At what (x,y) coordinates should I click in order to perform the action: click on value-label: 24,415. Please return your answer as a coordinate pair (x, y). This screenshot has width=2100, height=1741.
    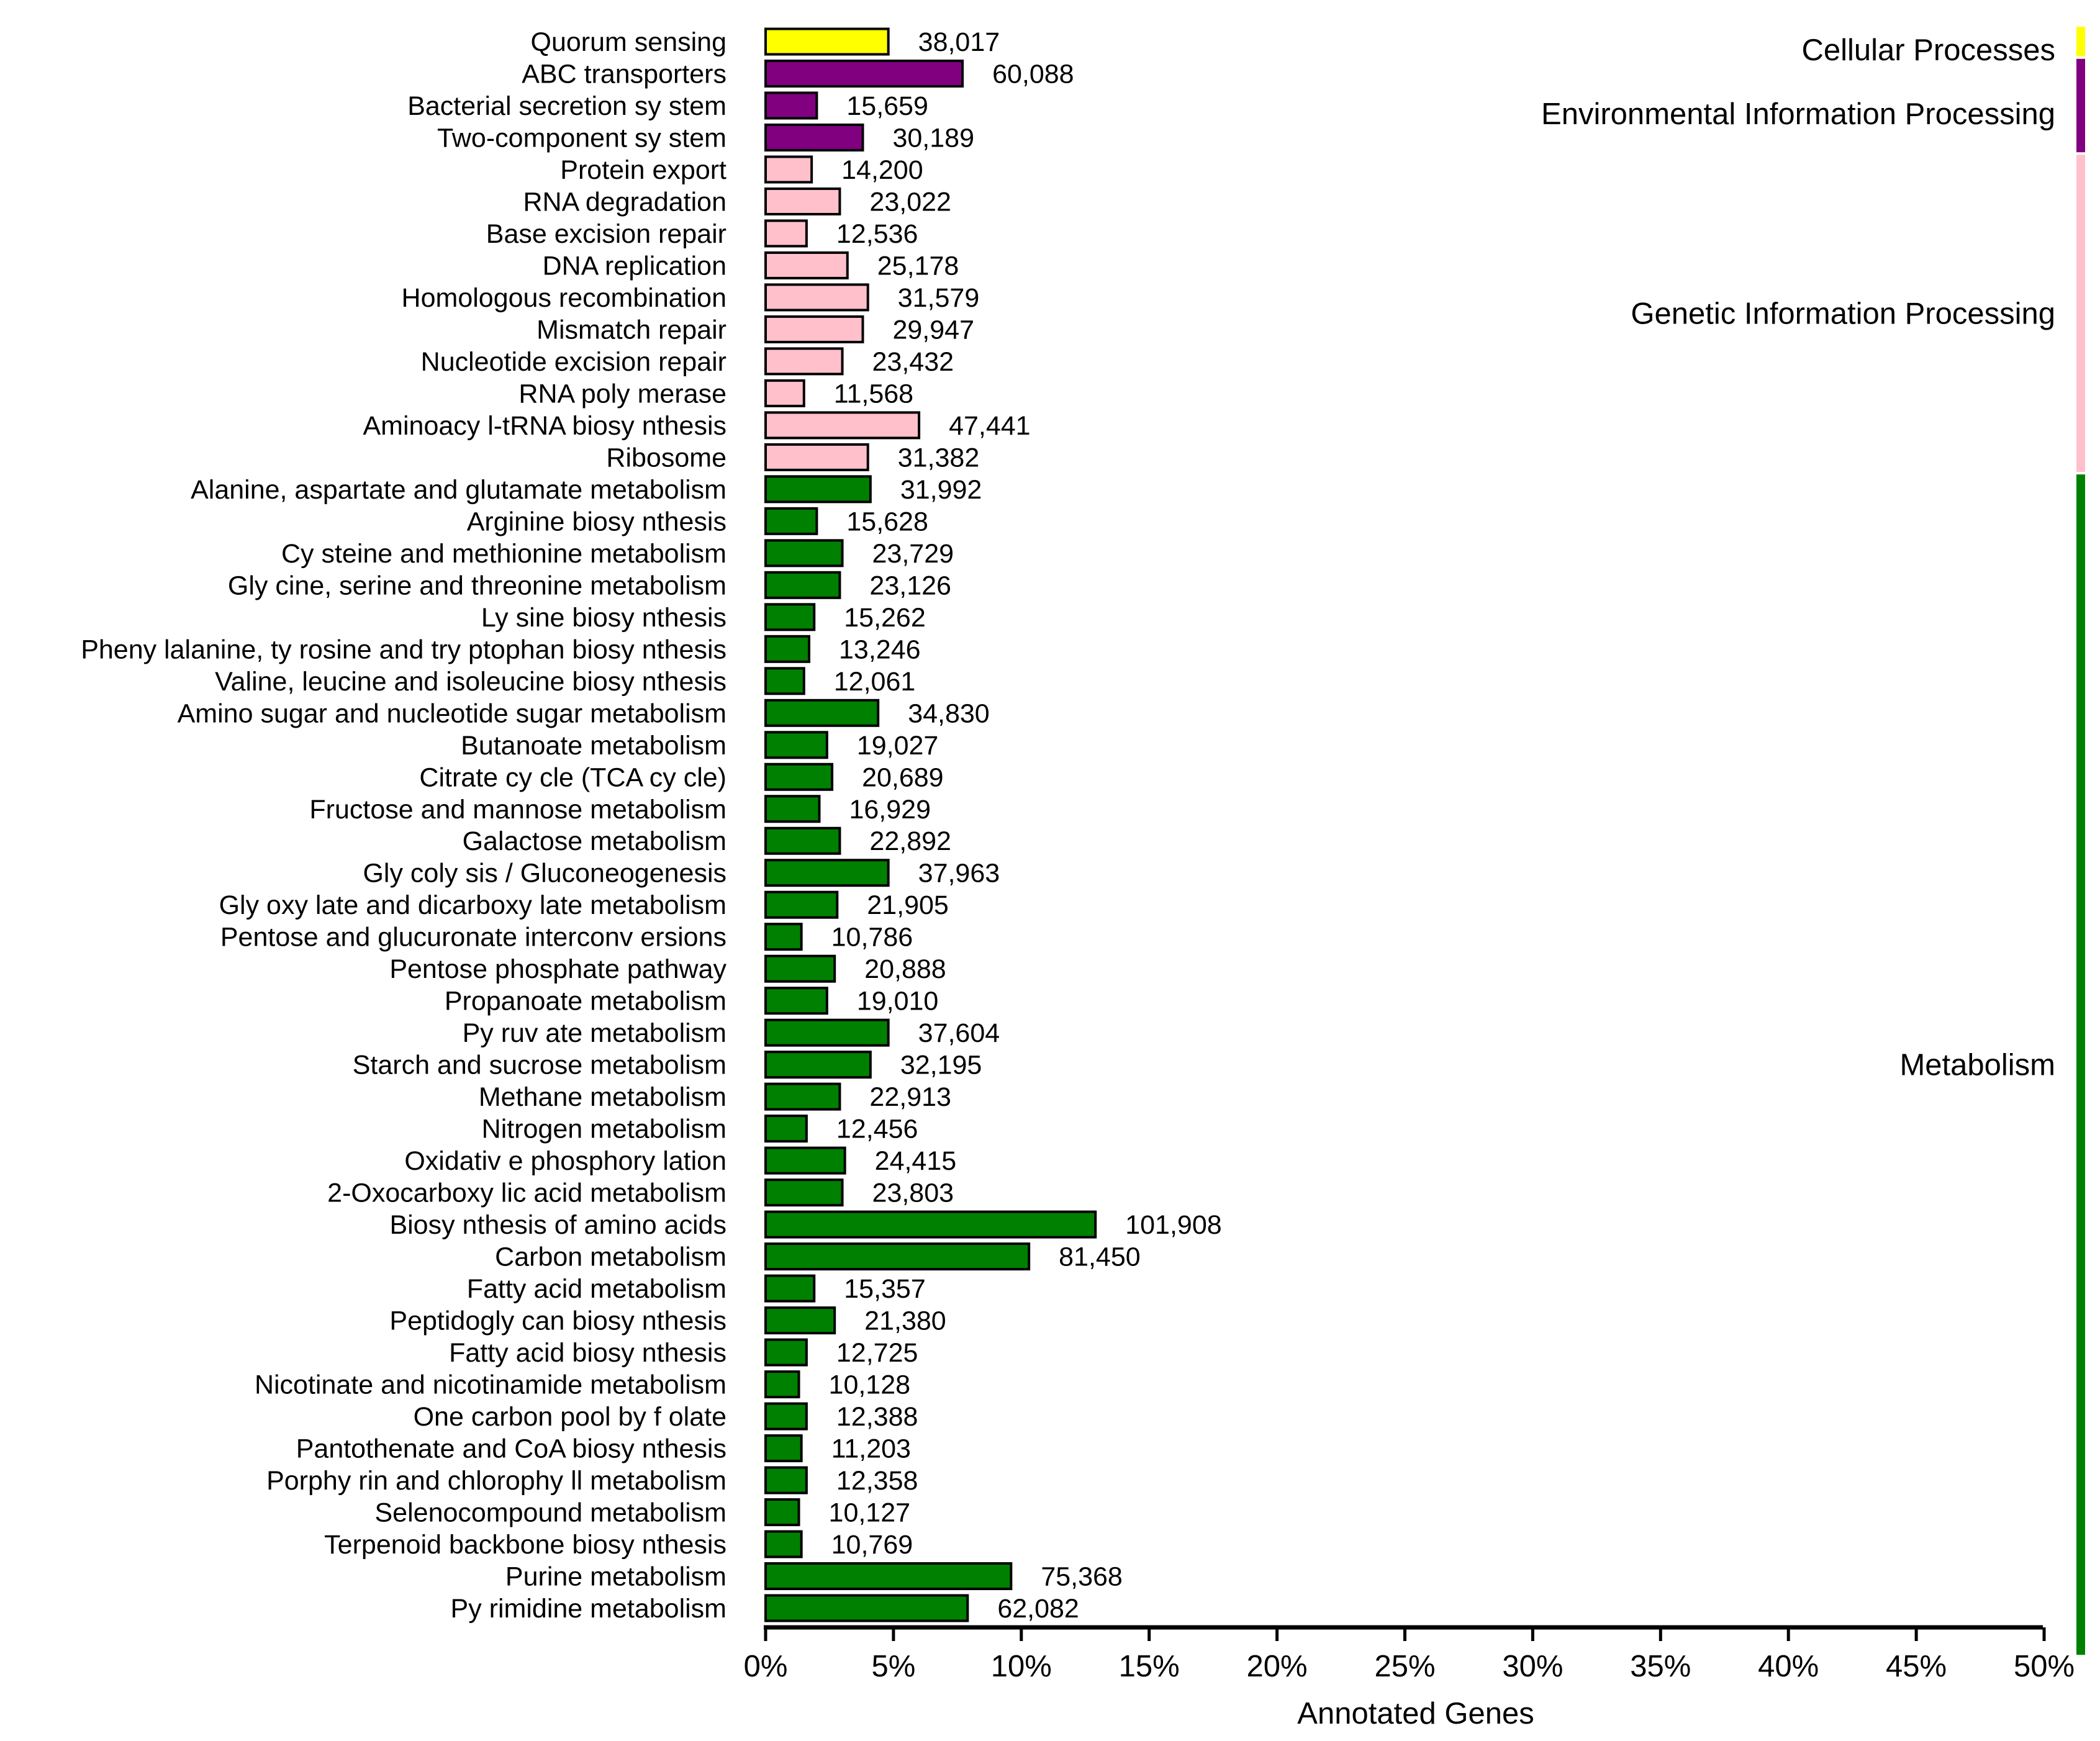
    Looking at the image, I should click on (916, 1161).